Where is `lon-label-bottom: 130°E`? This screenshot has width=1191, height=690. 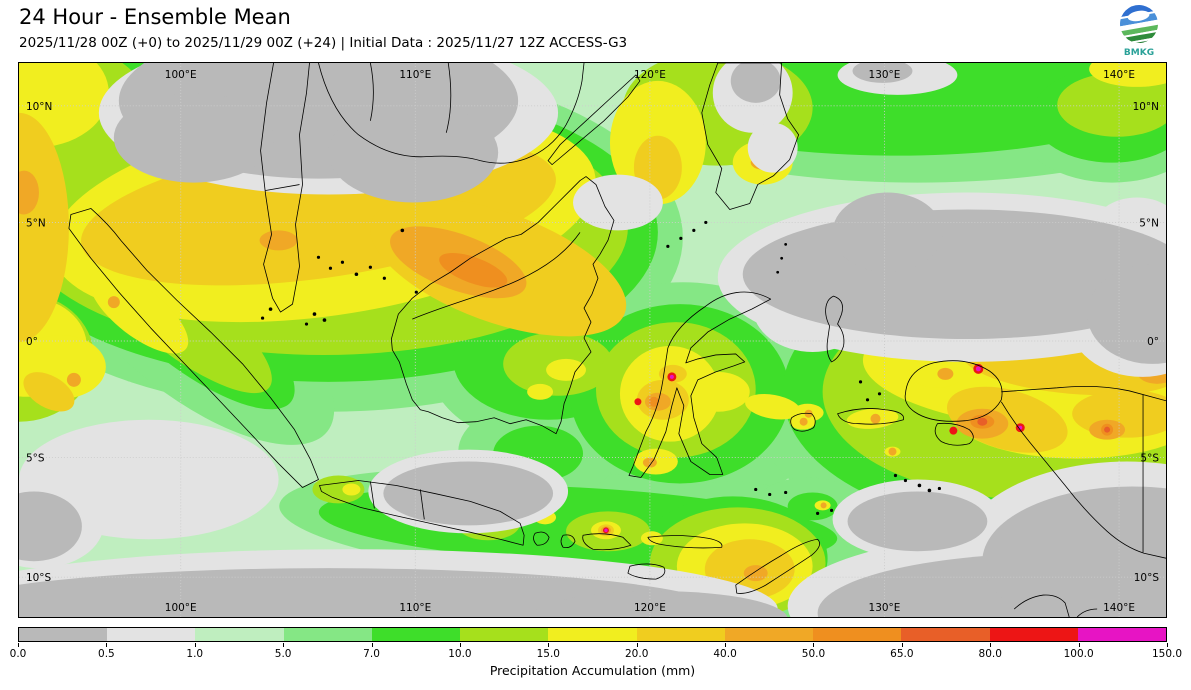
lon-label-bottom: 130°E is located at coordinates (885, 608).